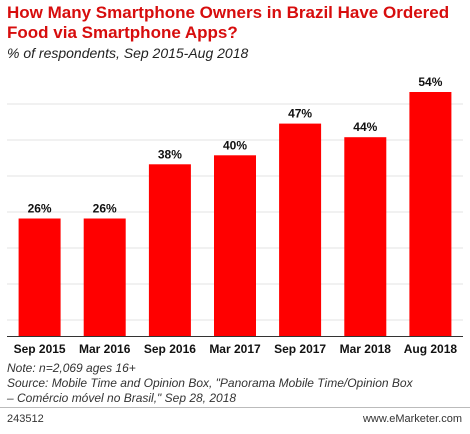 Image resolution: width=470 pixels, height=434 pixels. Describe the element at coordinates (39, 277) in the screenshot. I see `bar-sep-2015` at that location.